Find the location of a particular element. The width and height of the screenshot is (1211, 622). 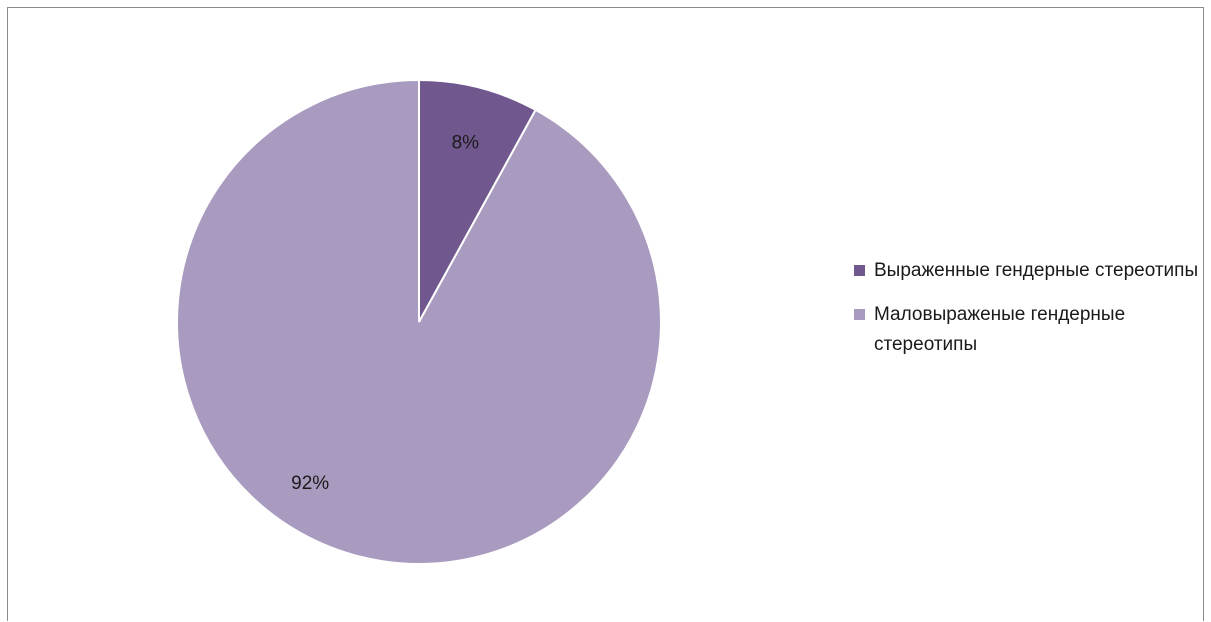

legend-swatch-expressed is located at coordinates (859, 270).